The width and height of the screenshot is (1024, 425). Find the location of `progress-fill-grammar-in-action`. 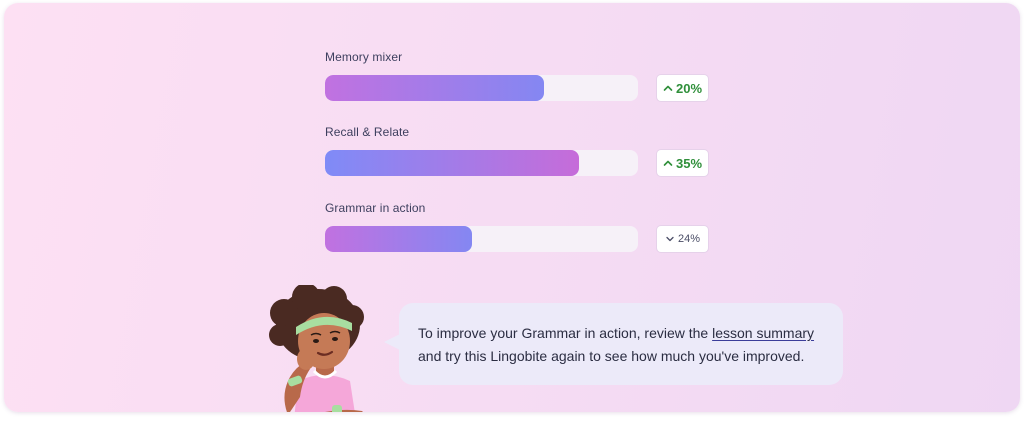

progress-fill-grammar-in-action is located at coordinates (399, 239).